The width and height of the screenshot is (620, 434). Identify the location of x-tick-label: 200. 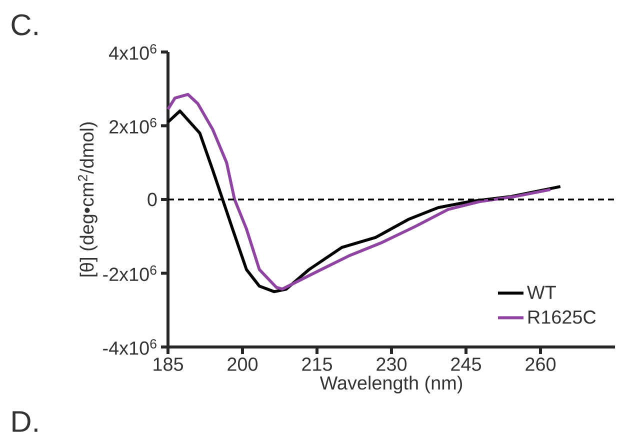
(243, 364).